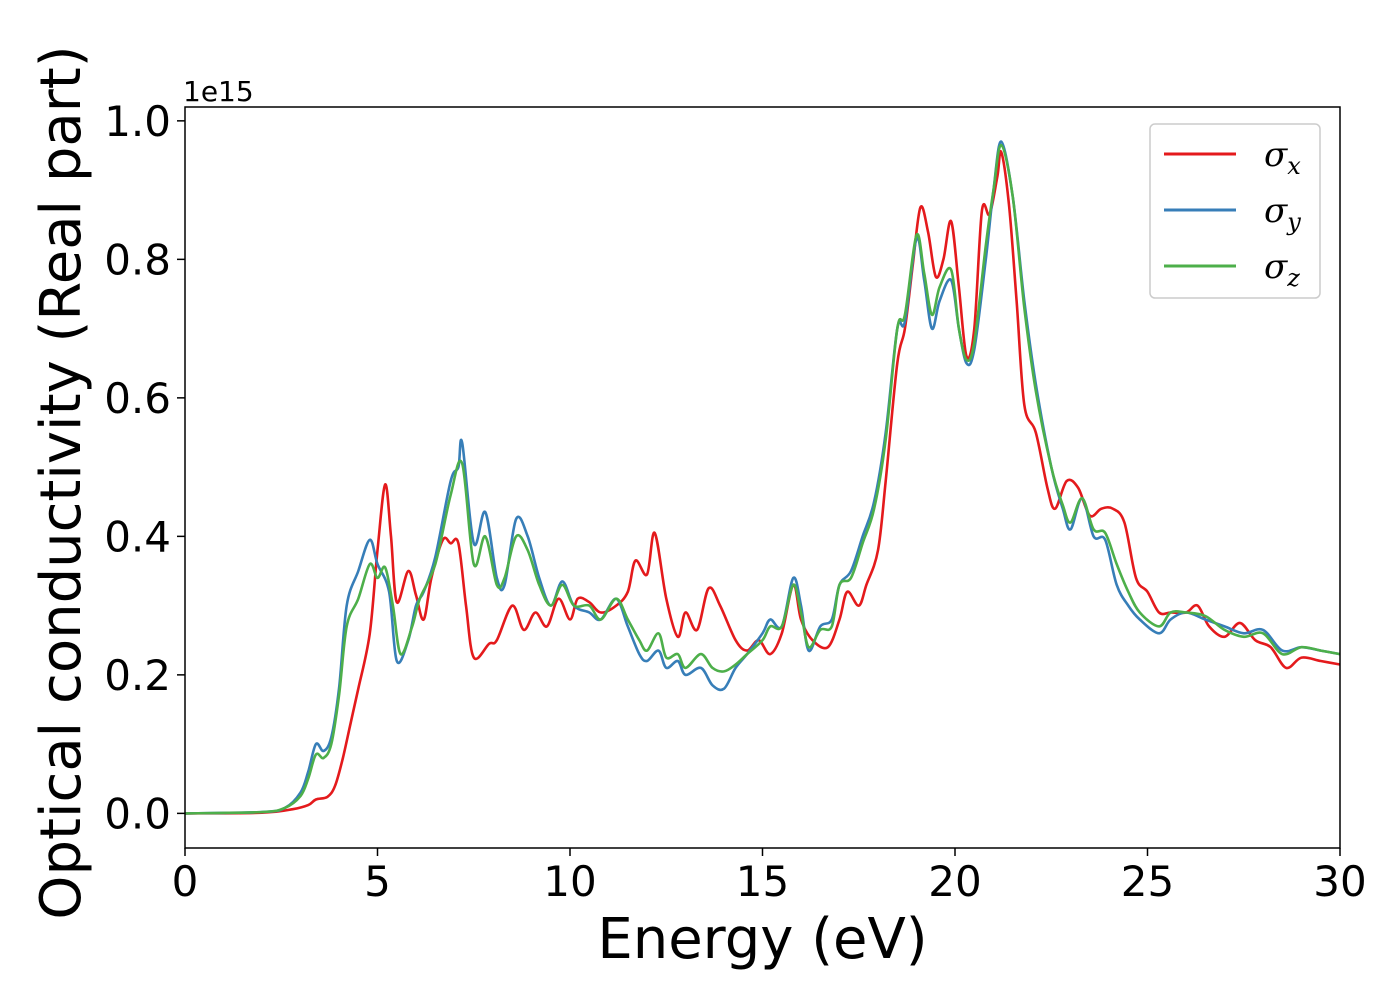 The width and height of the screenshot is (1400, 1000). Describe the element at coordinates (61, 482) in the screenshot. I see `y-axis-label: Optical conductivity (Real part)` at that location.